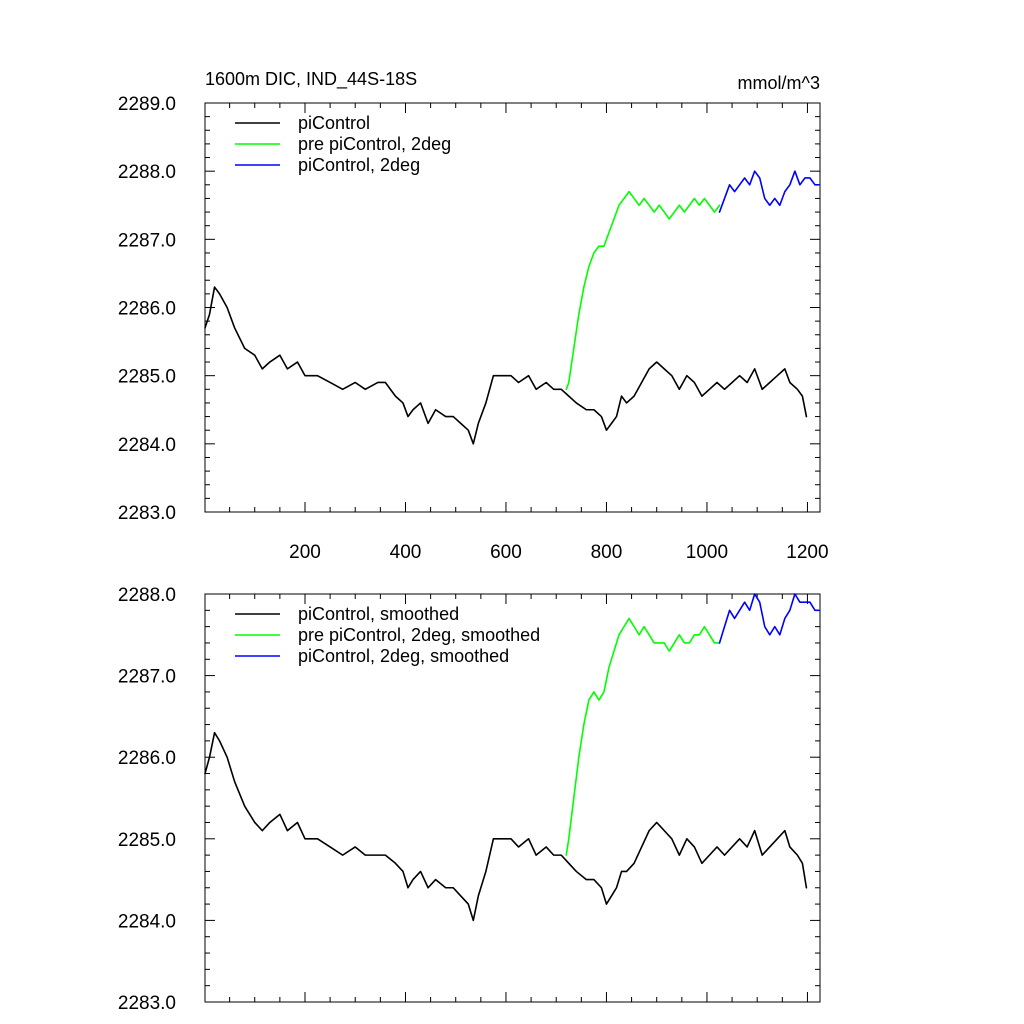 Image resolution: width=1024 pixels, height=1024 pixels. I want to click on x-tick-label: 1200, so click(807, 552).